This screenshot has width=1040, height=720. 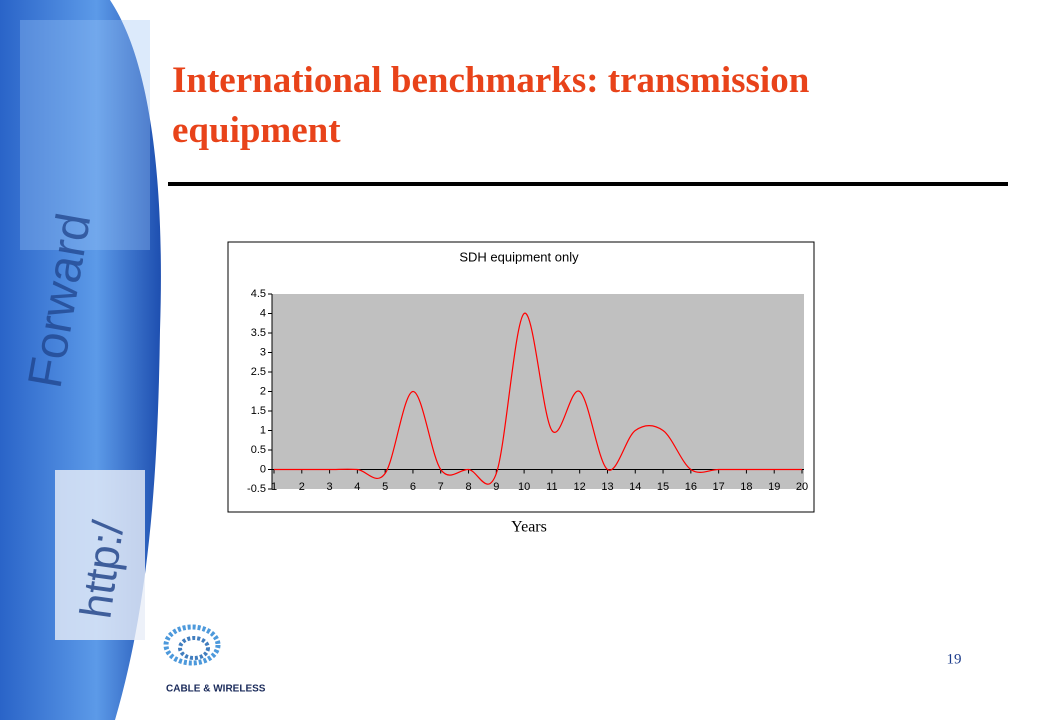 I want to click on x-tick-label: 20, so click(x=802, y=487).